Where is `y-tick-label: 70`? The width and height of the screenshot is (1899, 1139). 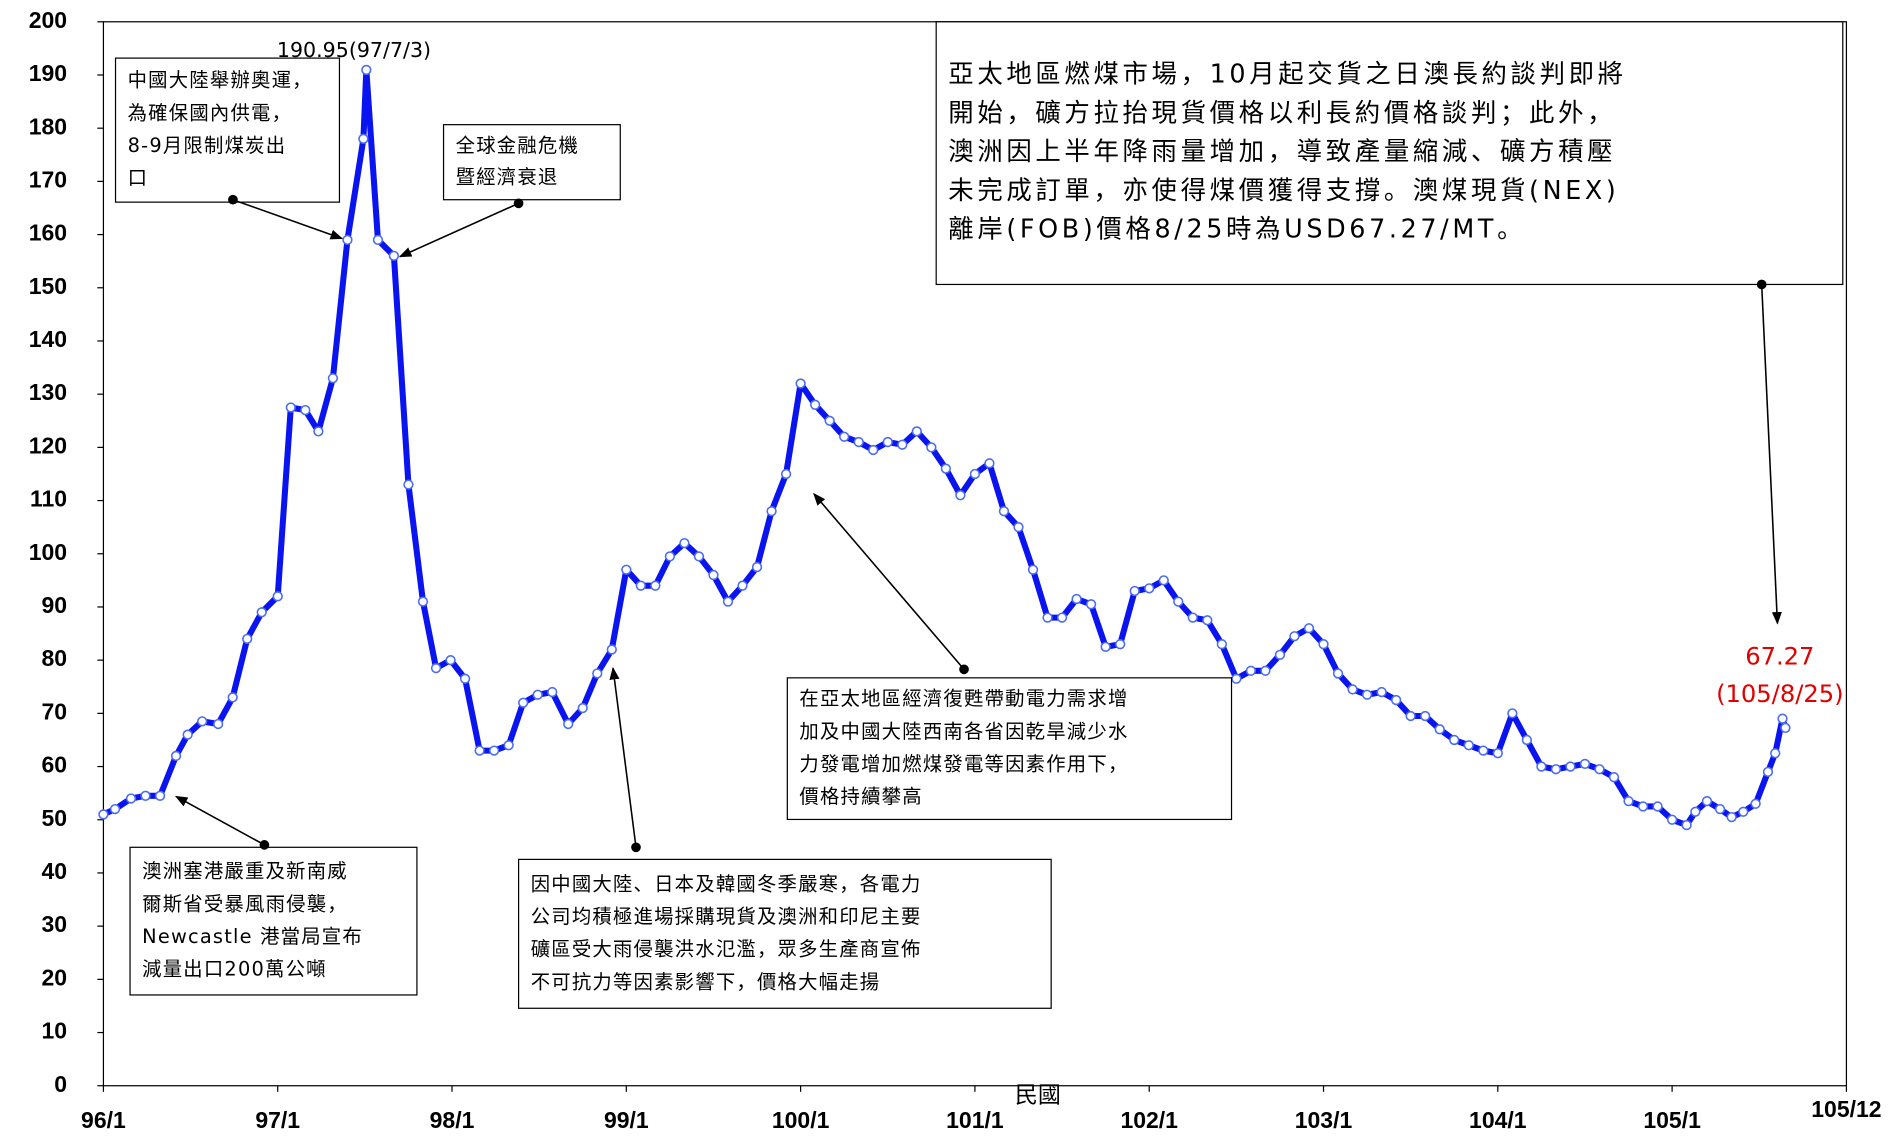 y-tick-label: 70 is located at coordinates (55, 711).